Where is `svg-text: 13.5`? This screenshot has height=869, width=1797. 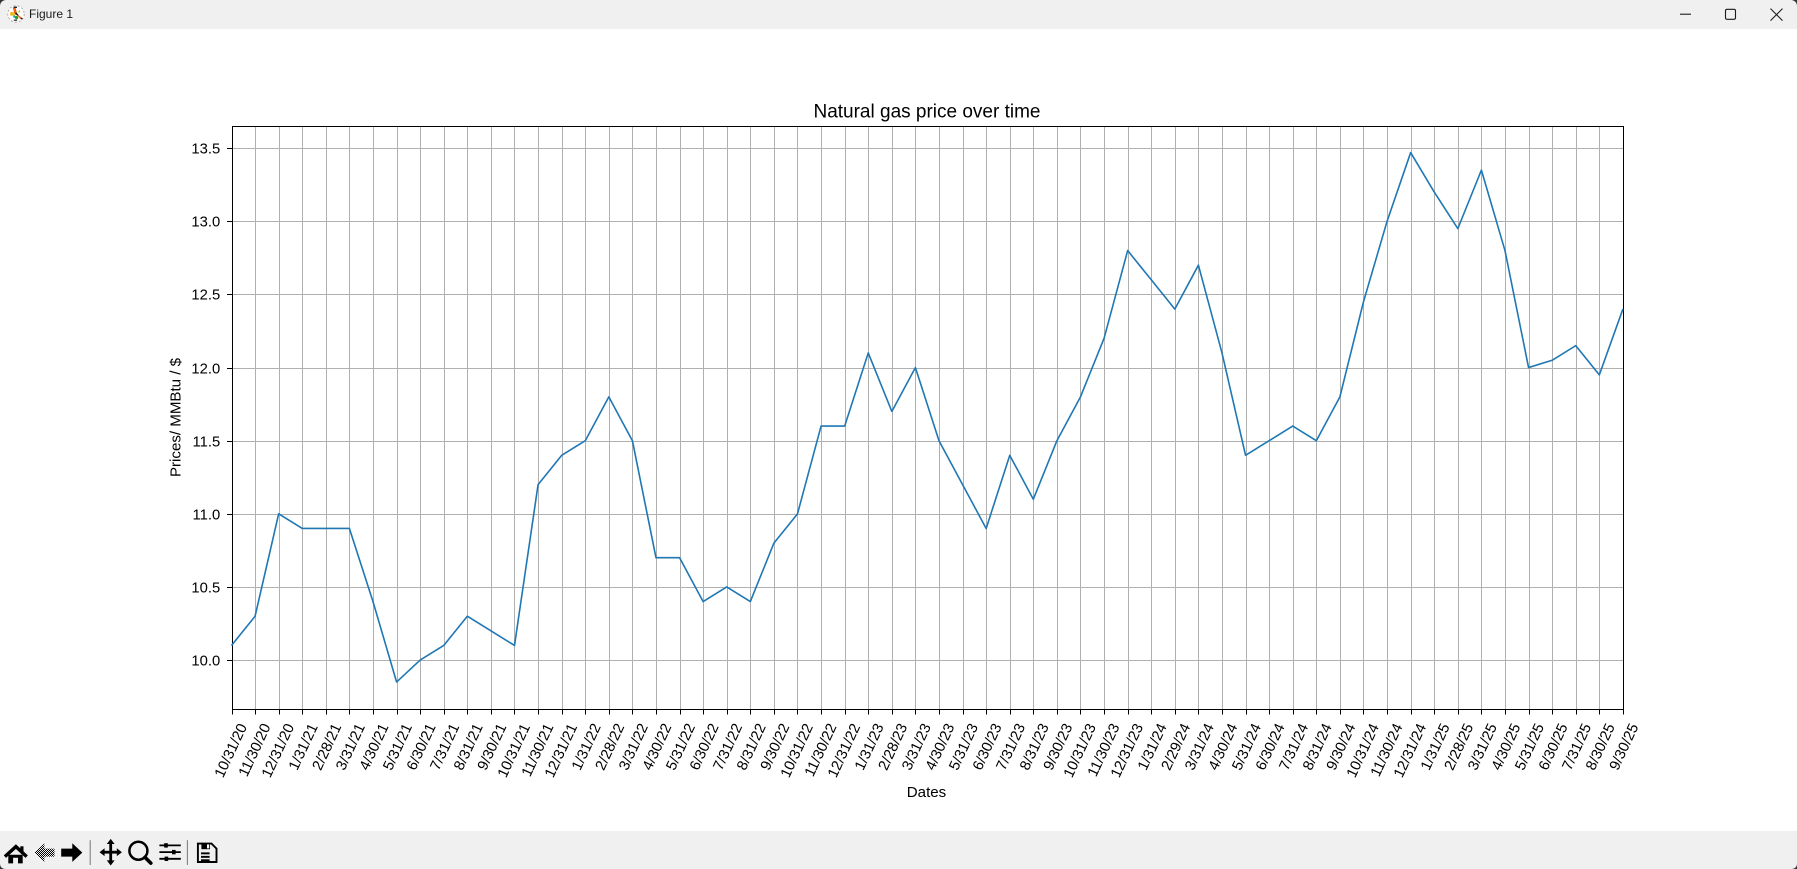 svg-text: 13.5 is located at coordinates (205, 150).